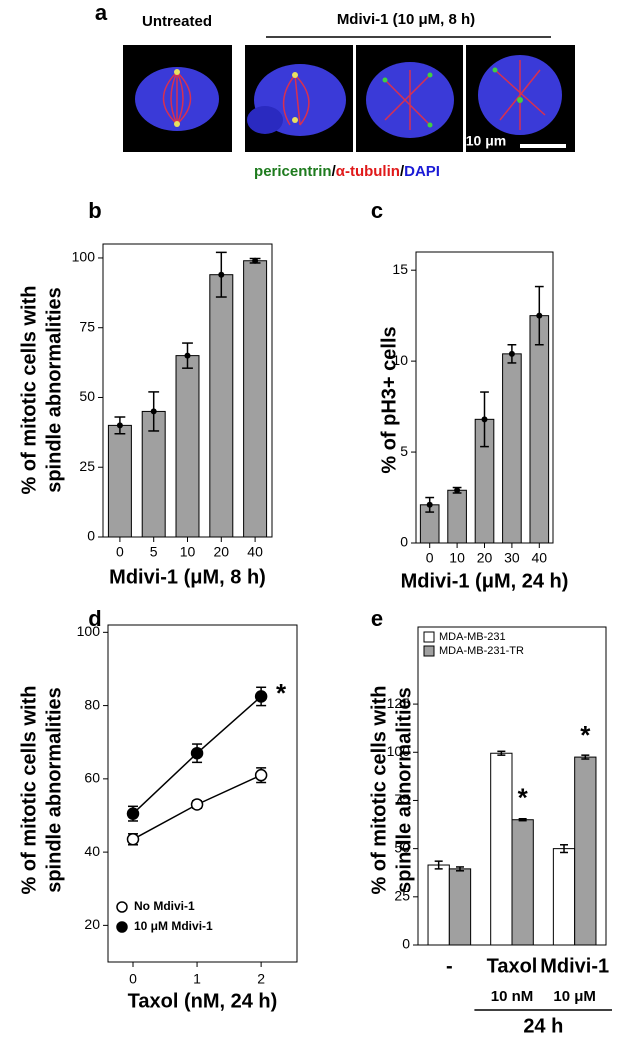 This screenshot has width=632, height=1038. Describe the element at coordinates (122, 907) in the screenshot. I see `legend-marker` at that location.